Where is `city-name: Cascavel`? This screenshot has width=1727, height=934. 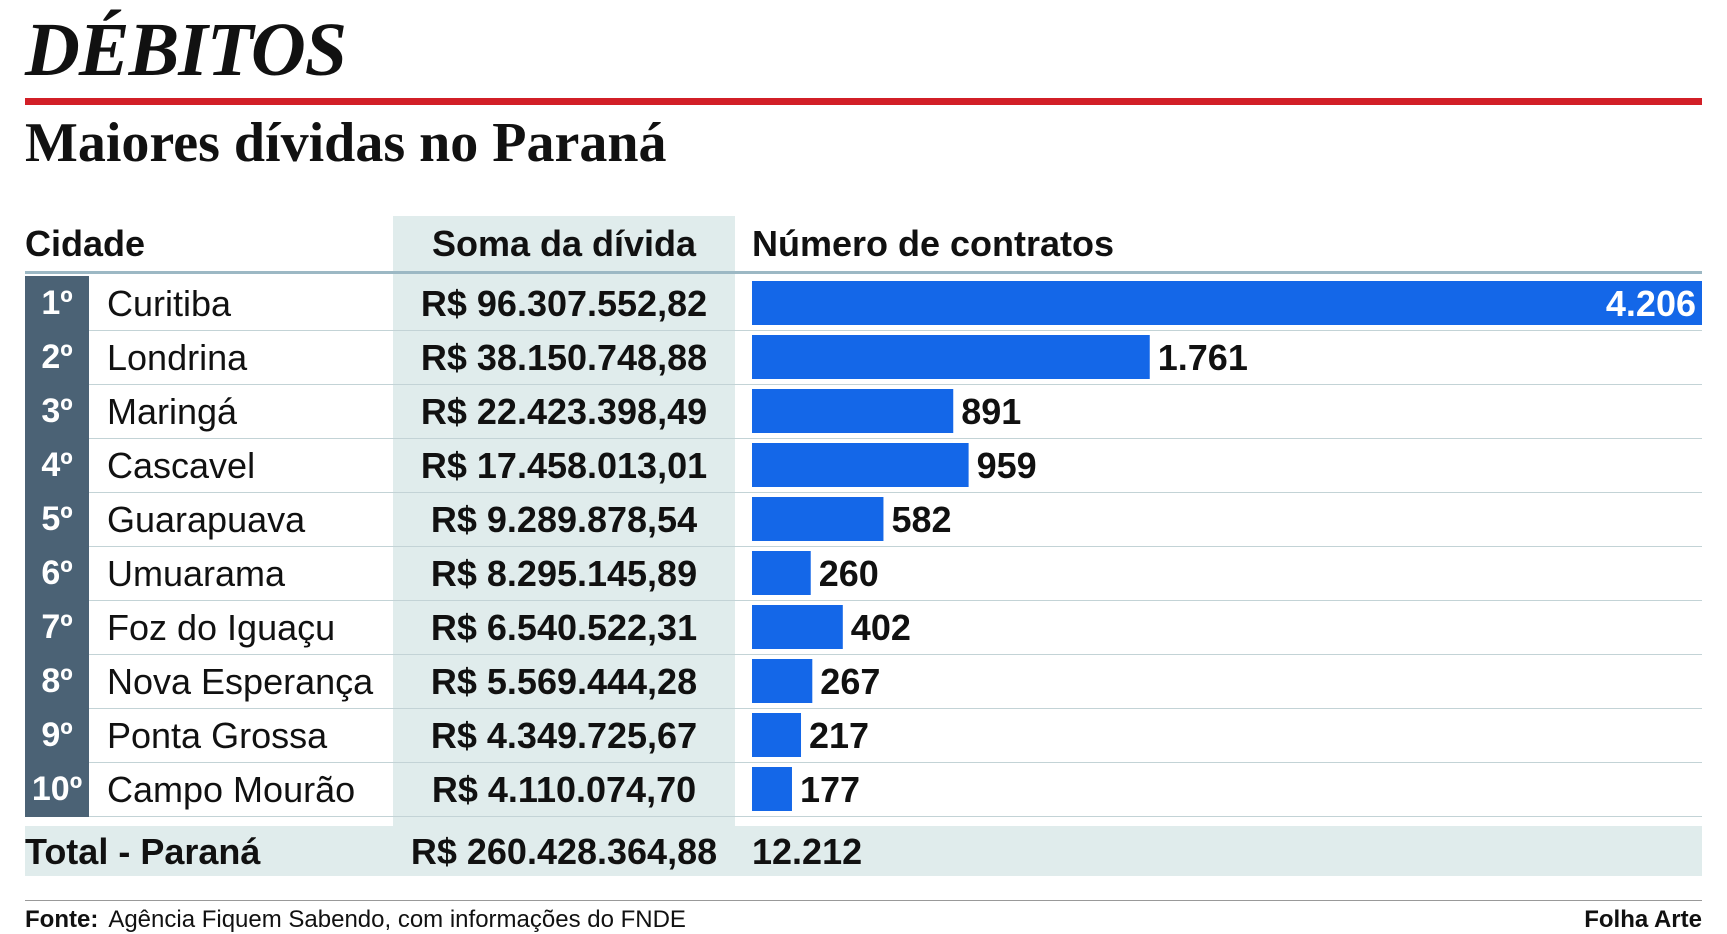 city-name: Cascavel is located at coordinates (181, 465).